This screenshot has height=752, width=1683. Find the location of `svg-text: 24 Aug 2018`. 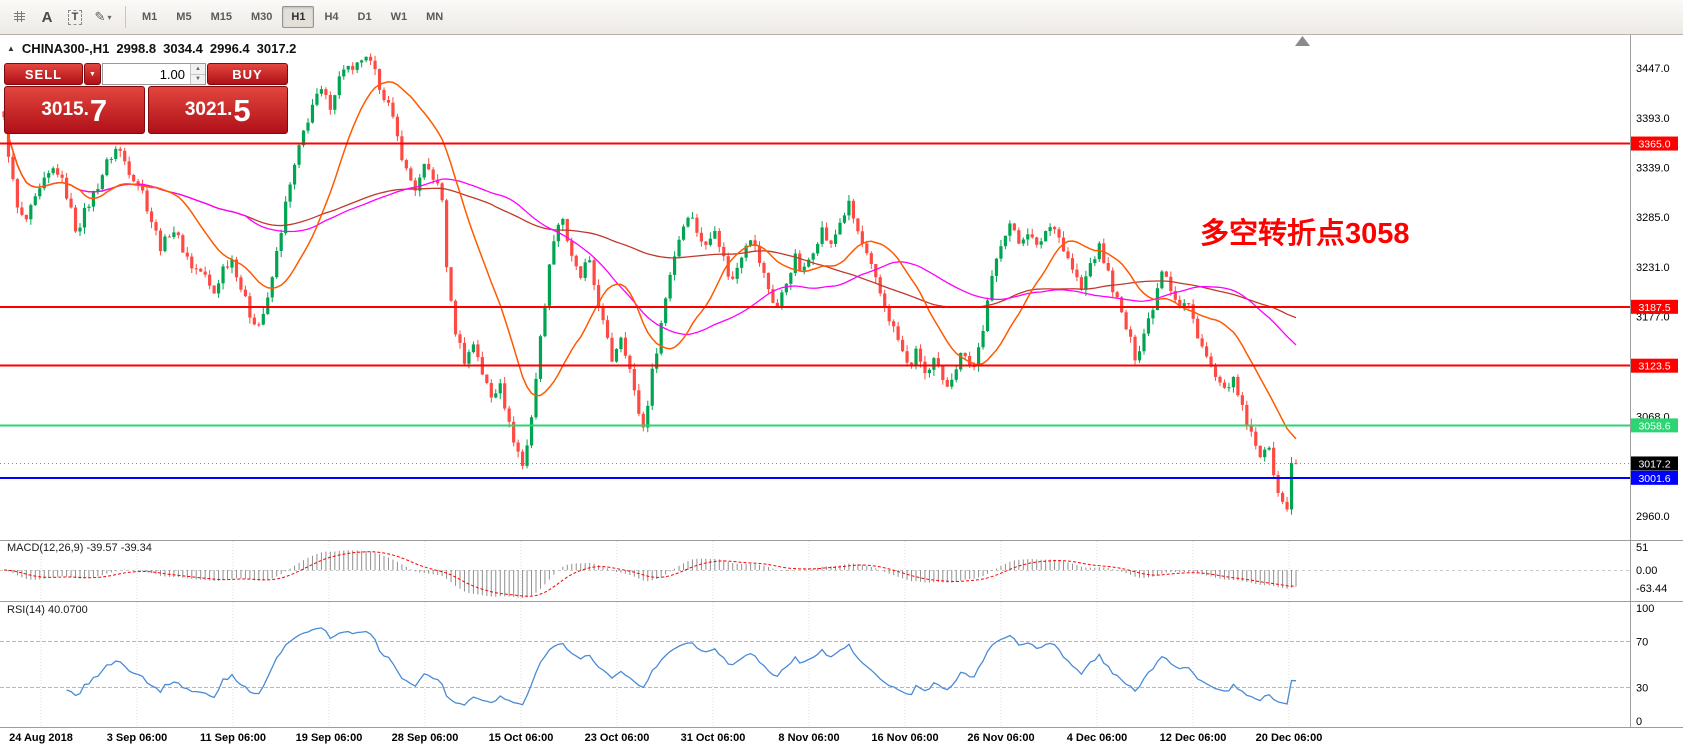

svg-text: 24 Aug 2018 is located at coordinates (41, 738).